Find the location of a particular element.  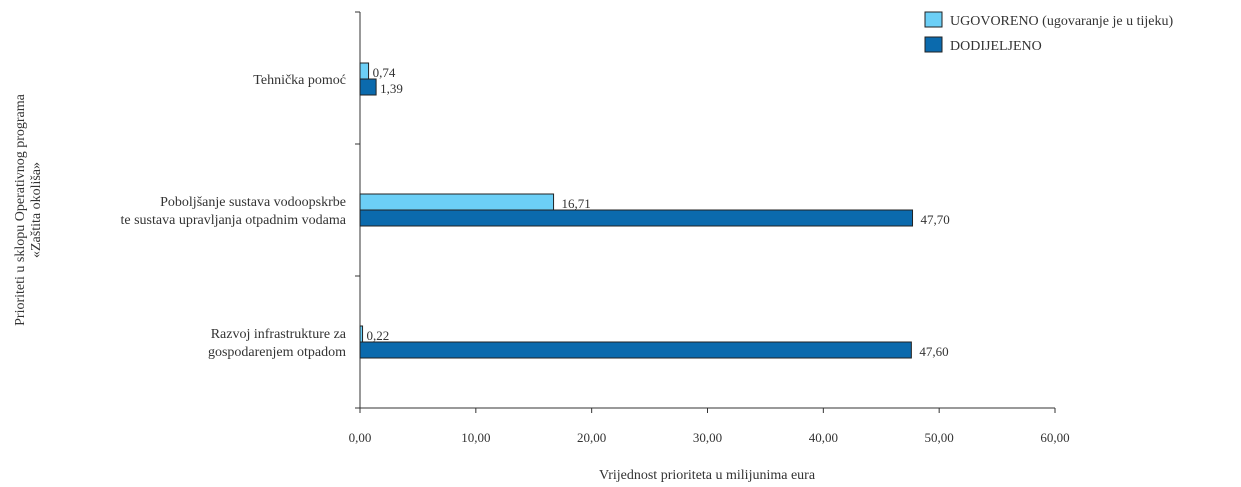

value-label-s1-c1: 47,70 is located at coordinates (935, 219).